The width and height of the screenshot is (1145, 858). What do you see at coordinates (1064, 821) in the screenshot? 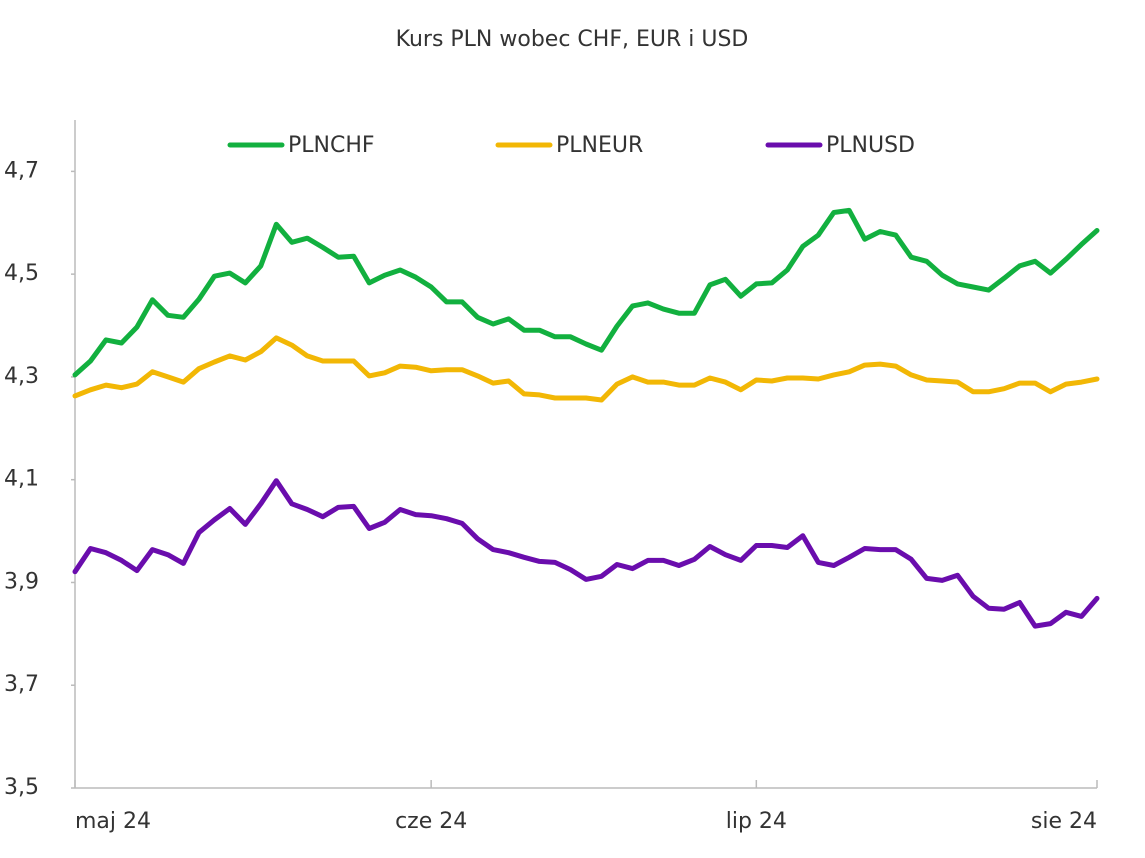
I see `x-tick-label: sie 24` at bounding box center [1064, 821].